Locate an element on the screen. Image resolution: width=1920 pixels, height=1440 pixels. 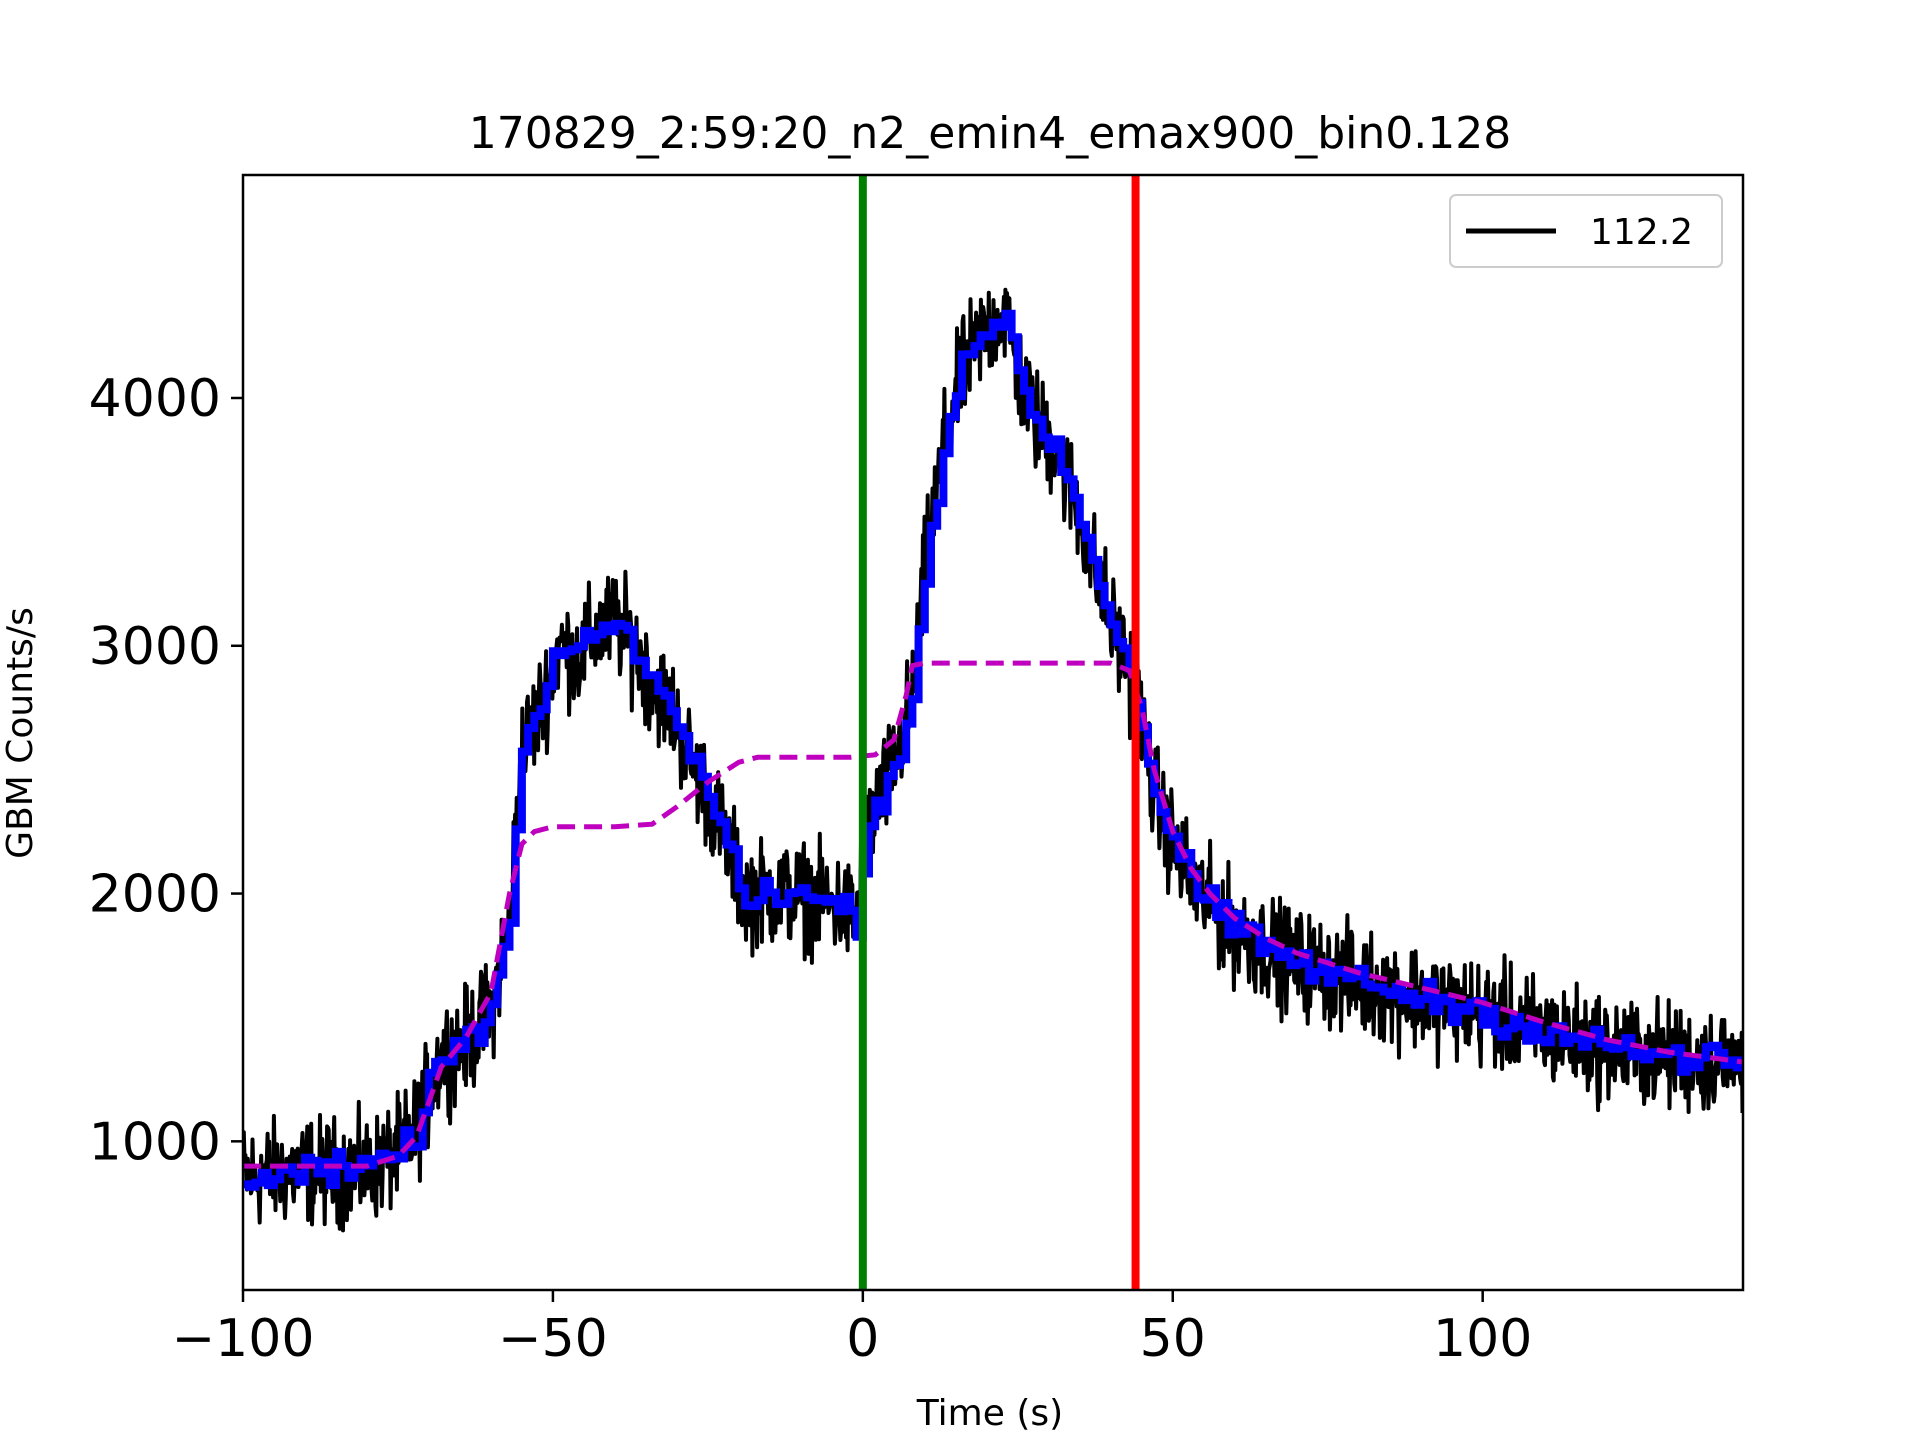
vertical-markers is located at coordinates (999, 732).